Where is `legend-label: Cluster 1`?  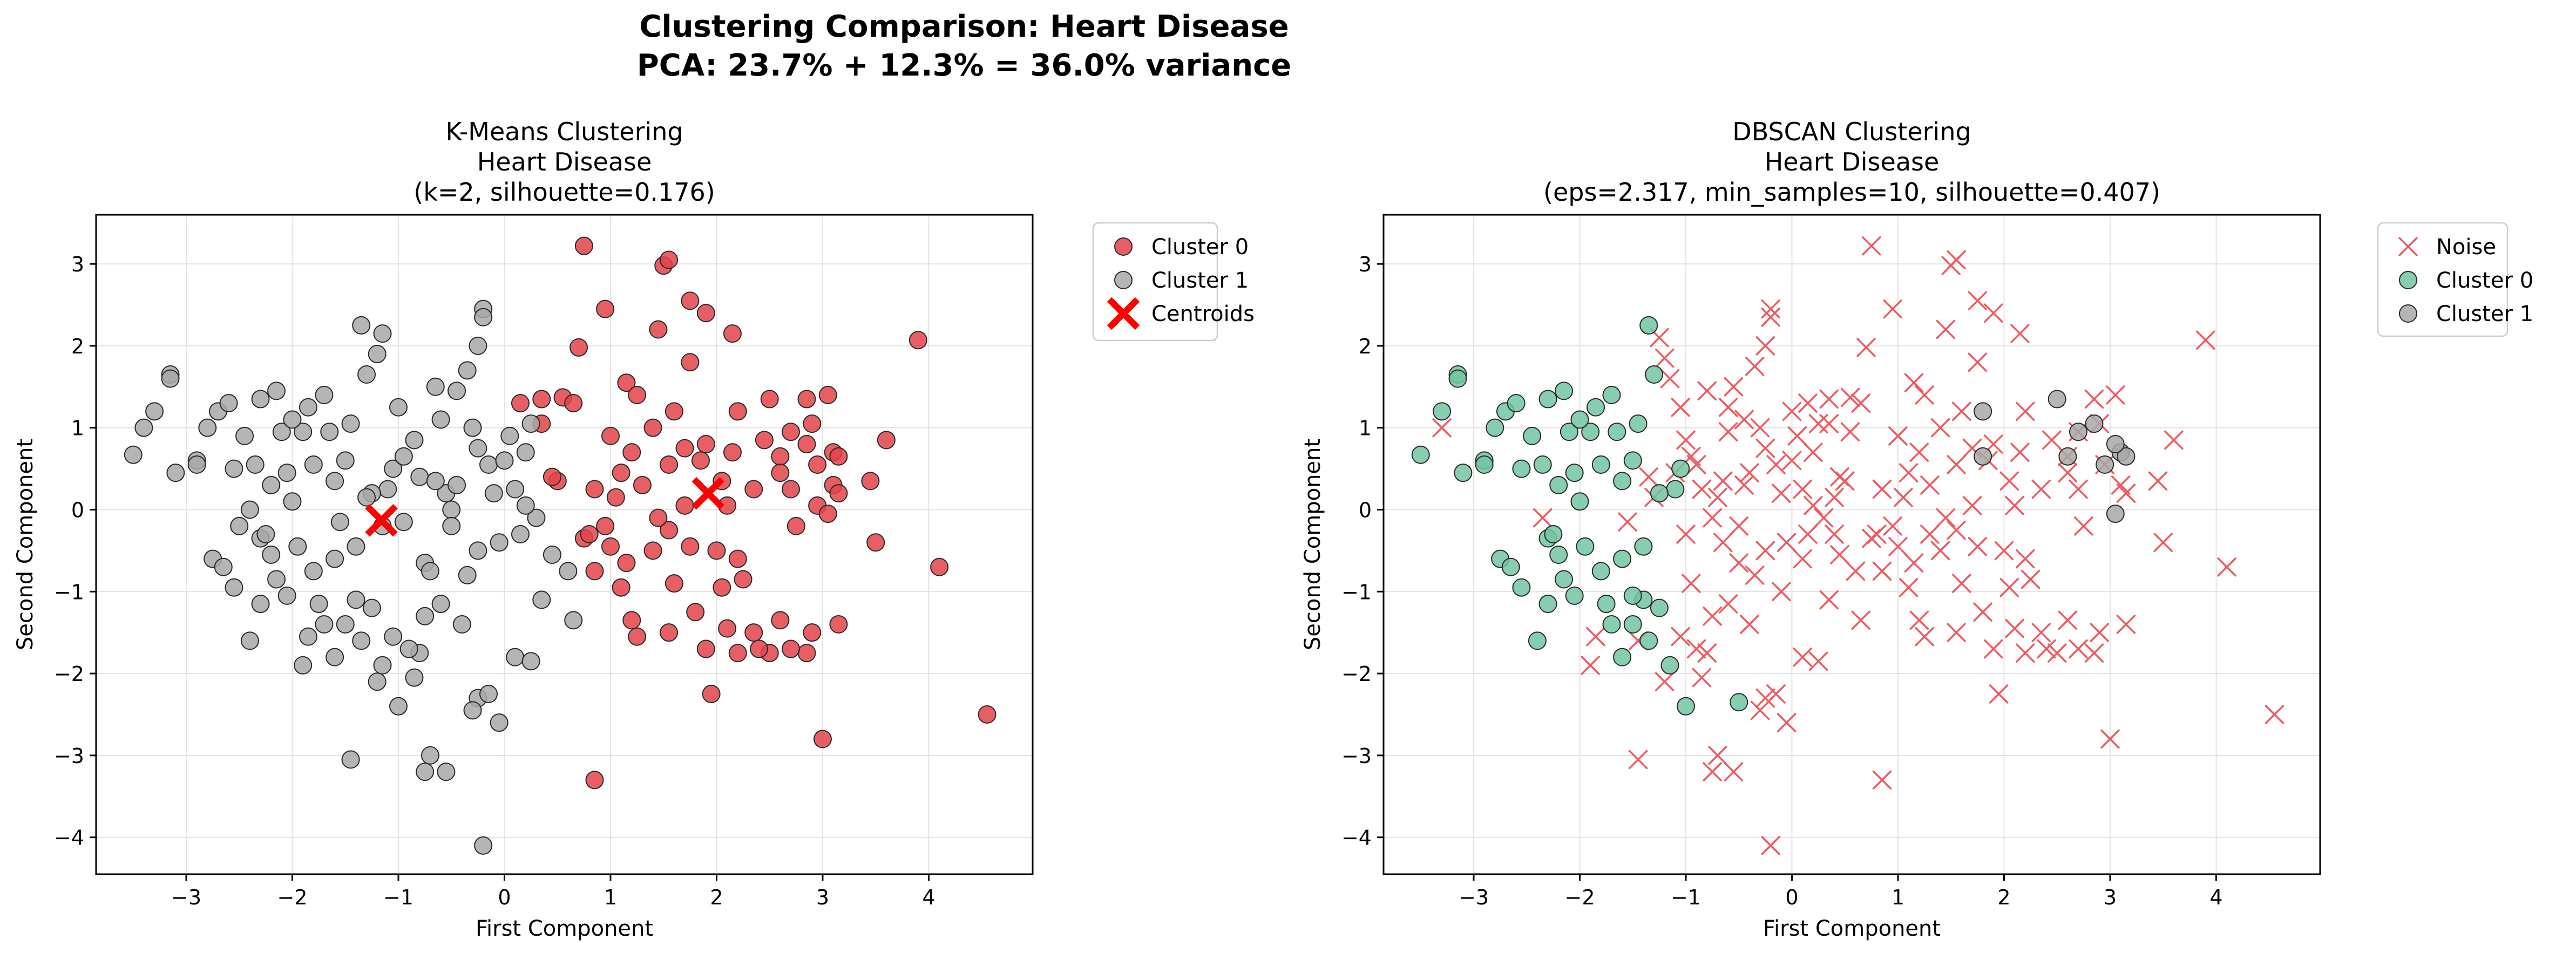 legend-label: Cluster 1 is located at coordinates (1200, 280).